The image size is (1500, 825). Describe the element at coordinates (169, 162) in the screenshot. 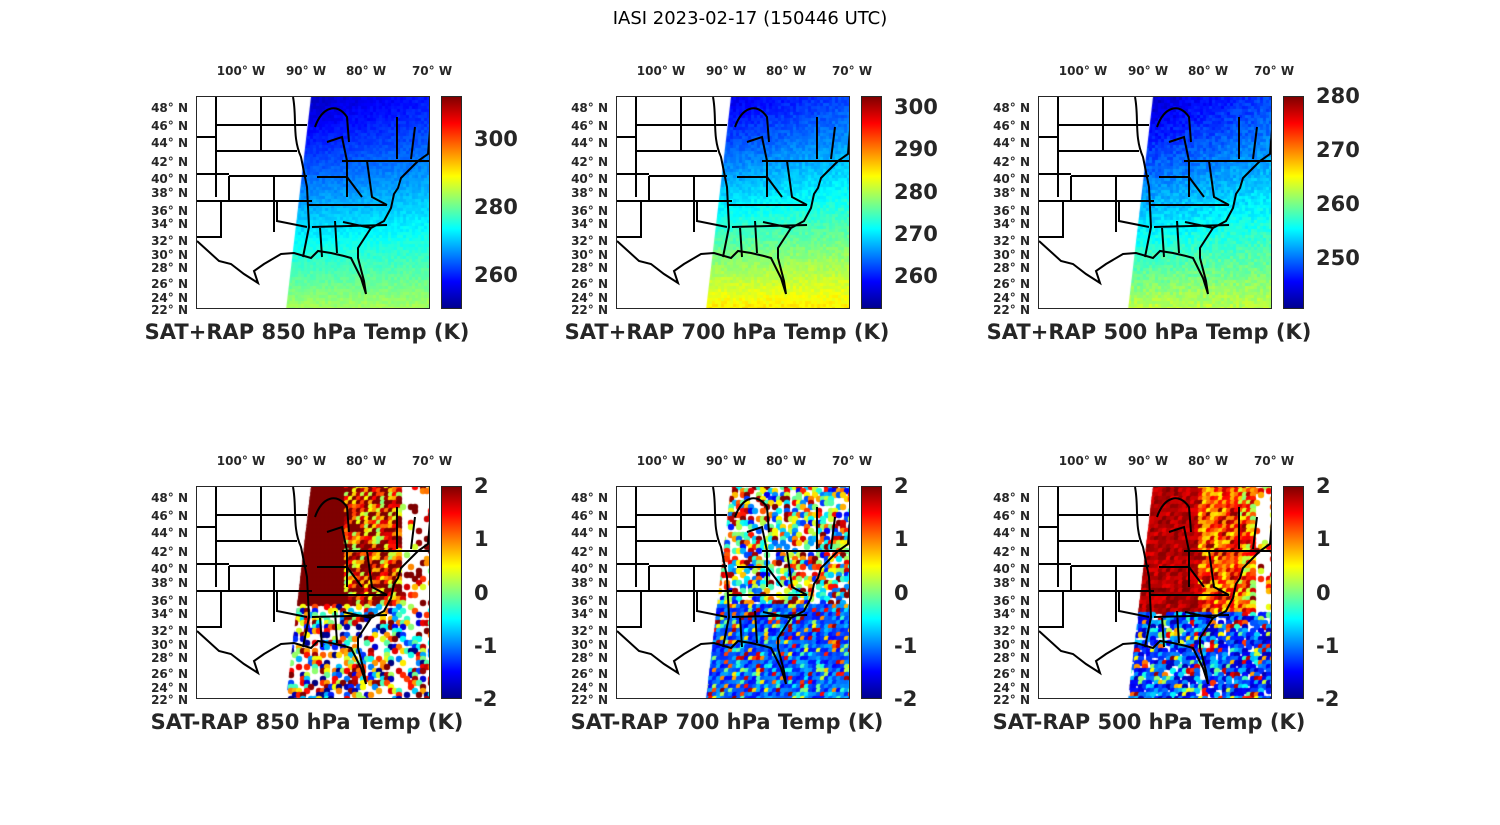

I see `latitude-label: 42° N` at that location.